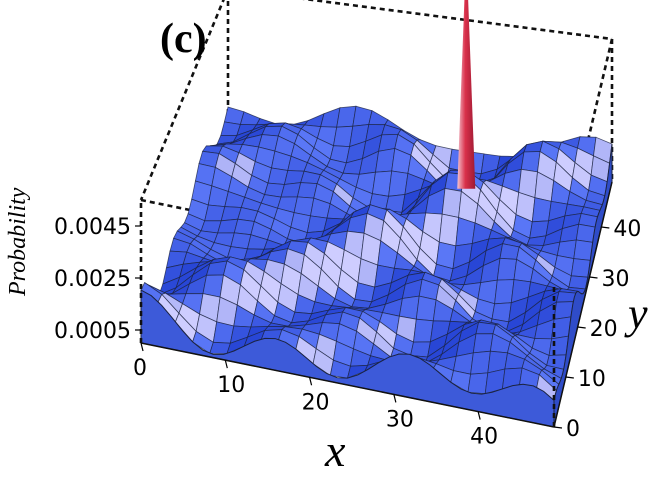 The height and width of the screenshot is (488, 664). What do you see at coordinates (573, 429) in the screenshot?
I see `y-tick-label: 0` at bounding box center [573, 429].